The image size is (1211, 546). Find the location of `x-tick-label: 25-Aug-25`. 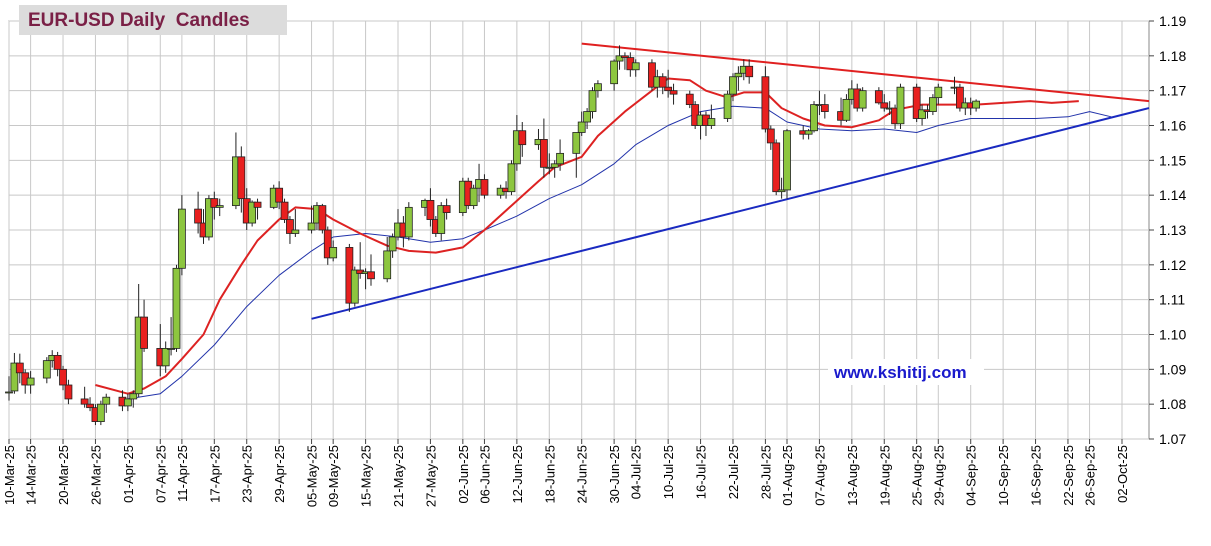

x-tick-label: 25-Aug-25 is located at coordinates (917, 475).